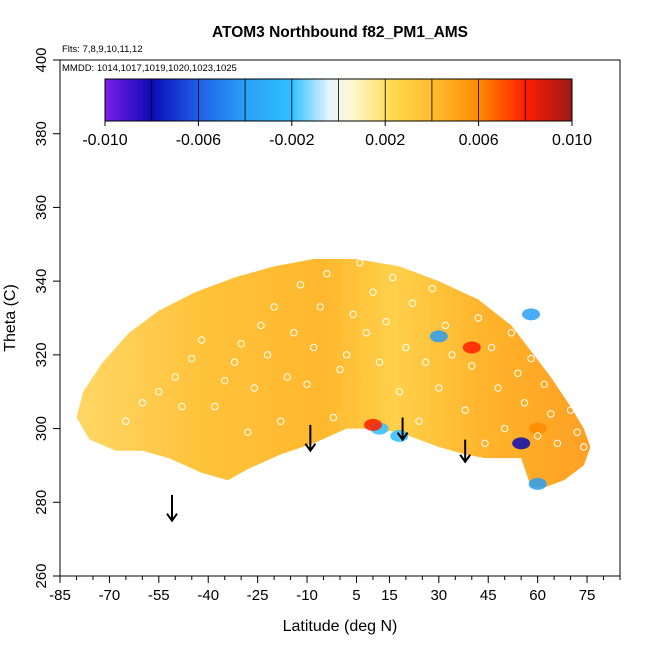 This screenshot has width=650, height=650. Describe the element at coordinates (46, 318) in the screenshot. I see `y-axis: 260 280 300 320 340 360 380 400` at that location.